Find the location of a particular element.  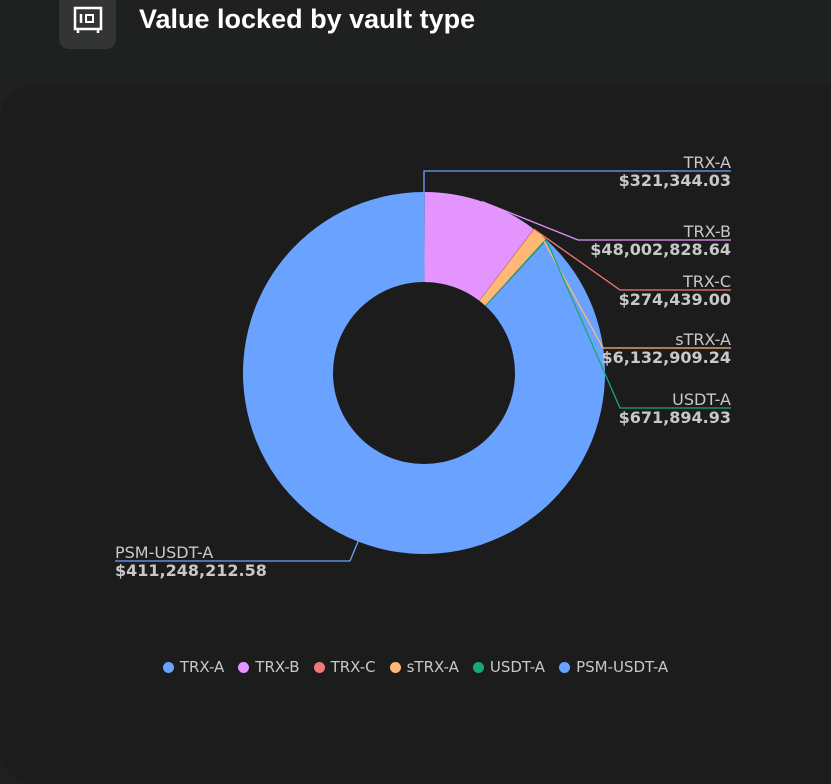

vault-icon-button is located at coordinates (87, 24).